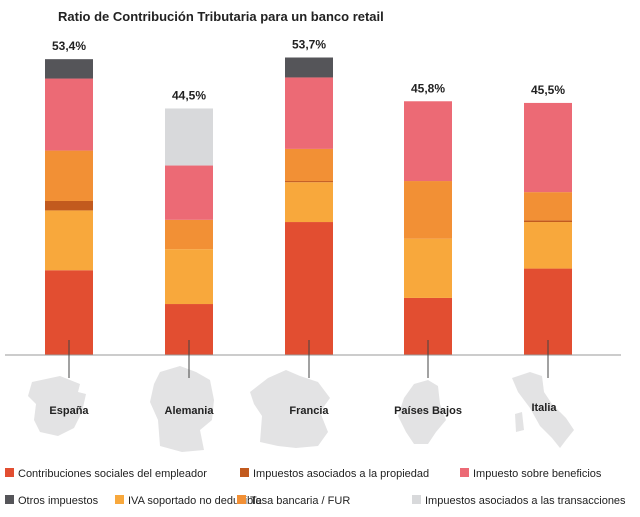  I want to click on map-italy, so click(543, 410).